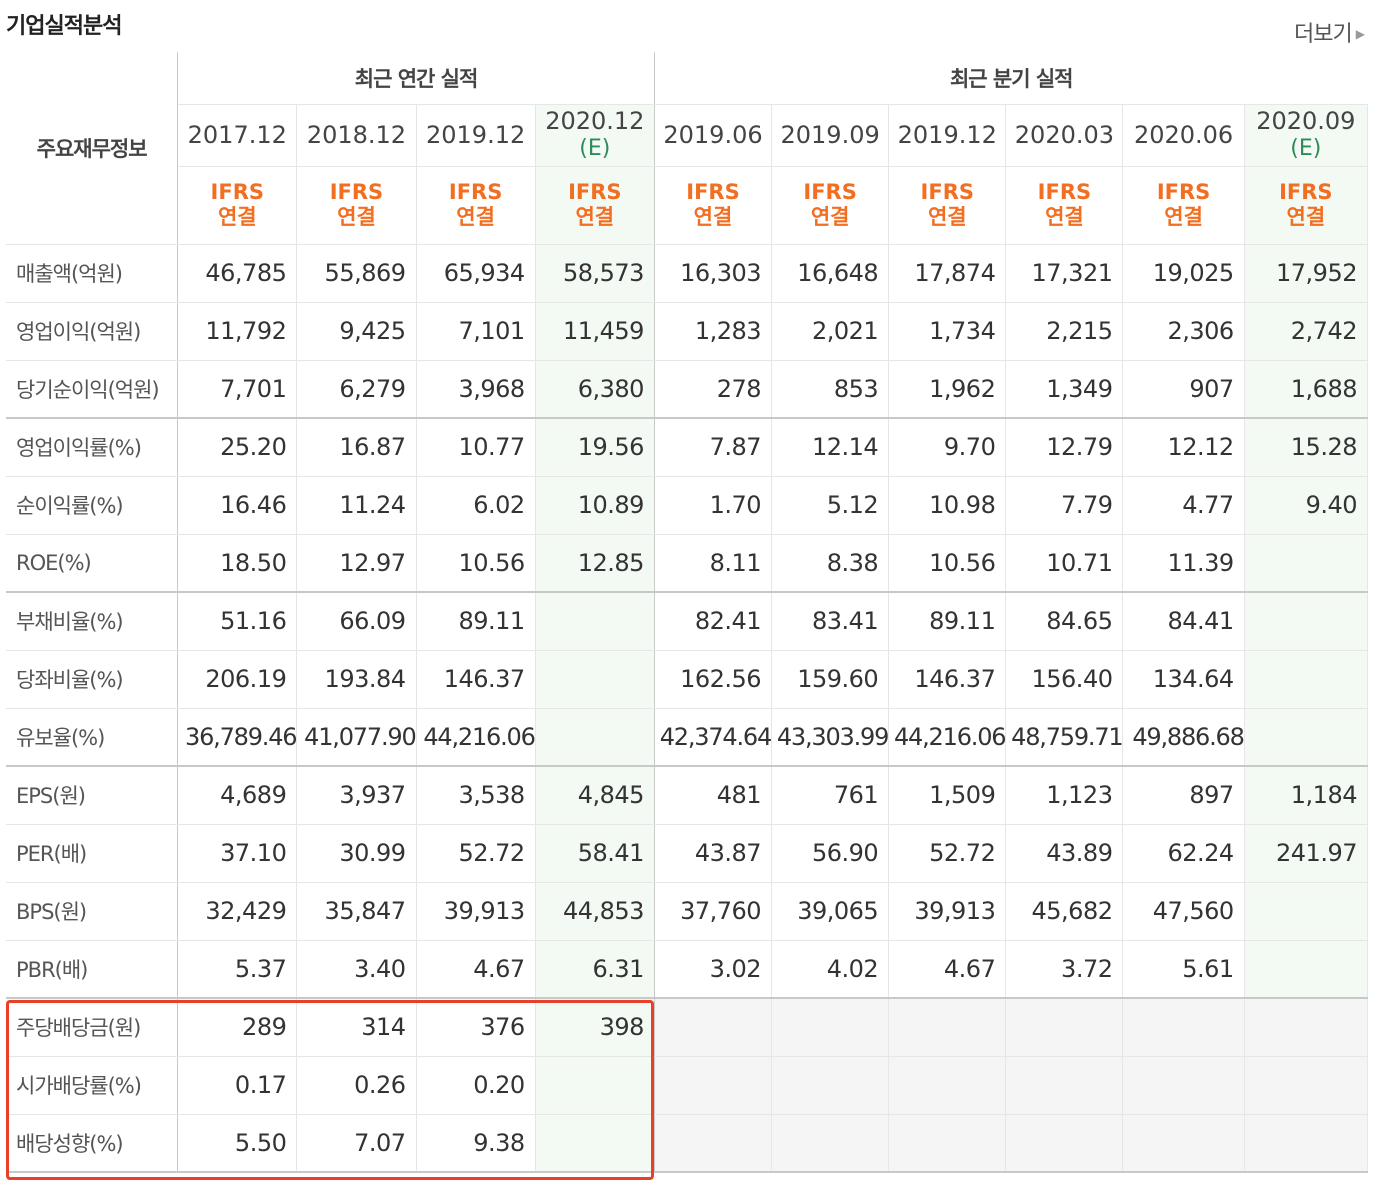 This screenshot has height=1186, width=1382. Describe the element at coordinates (356, 563) in the screenshot. I see `value-cell: 12.97` at that location.